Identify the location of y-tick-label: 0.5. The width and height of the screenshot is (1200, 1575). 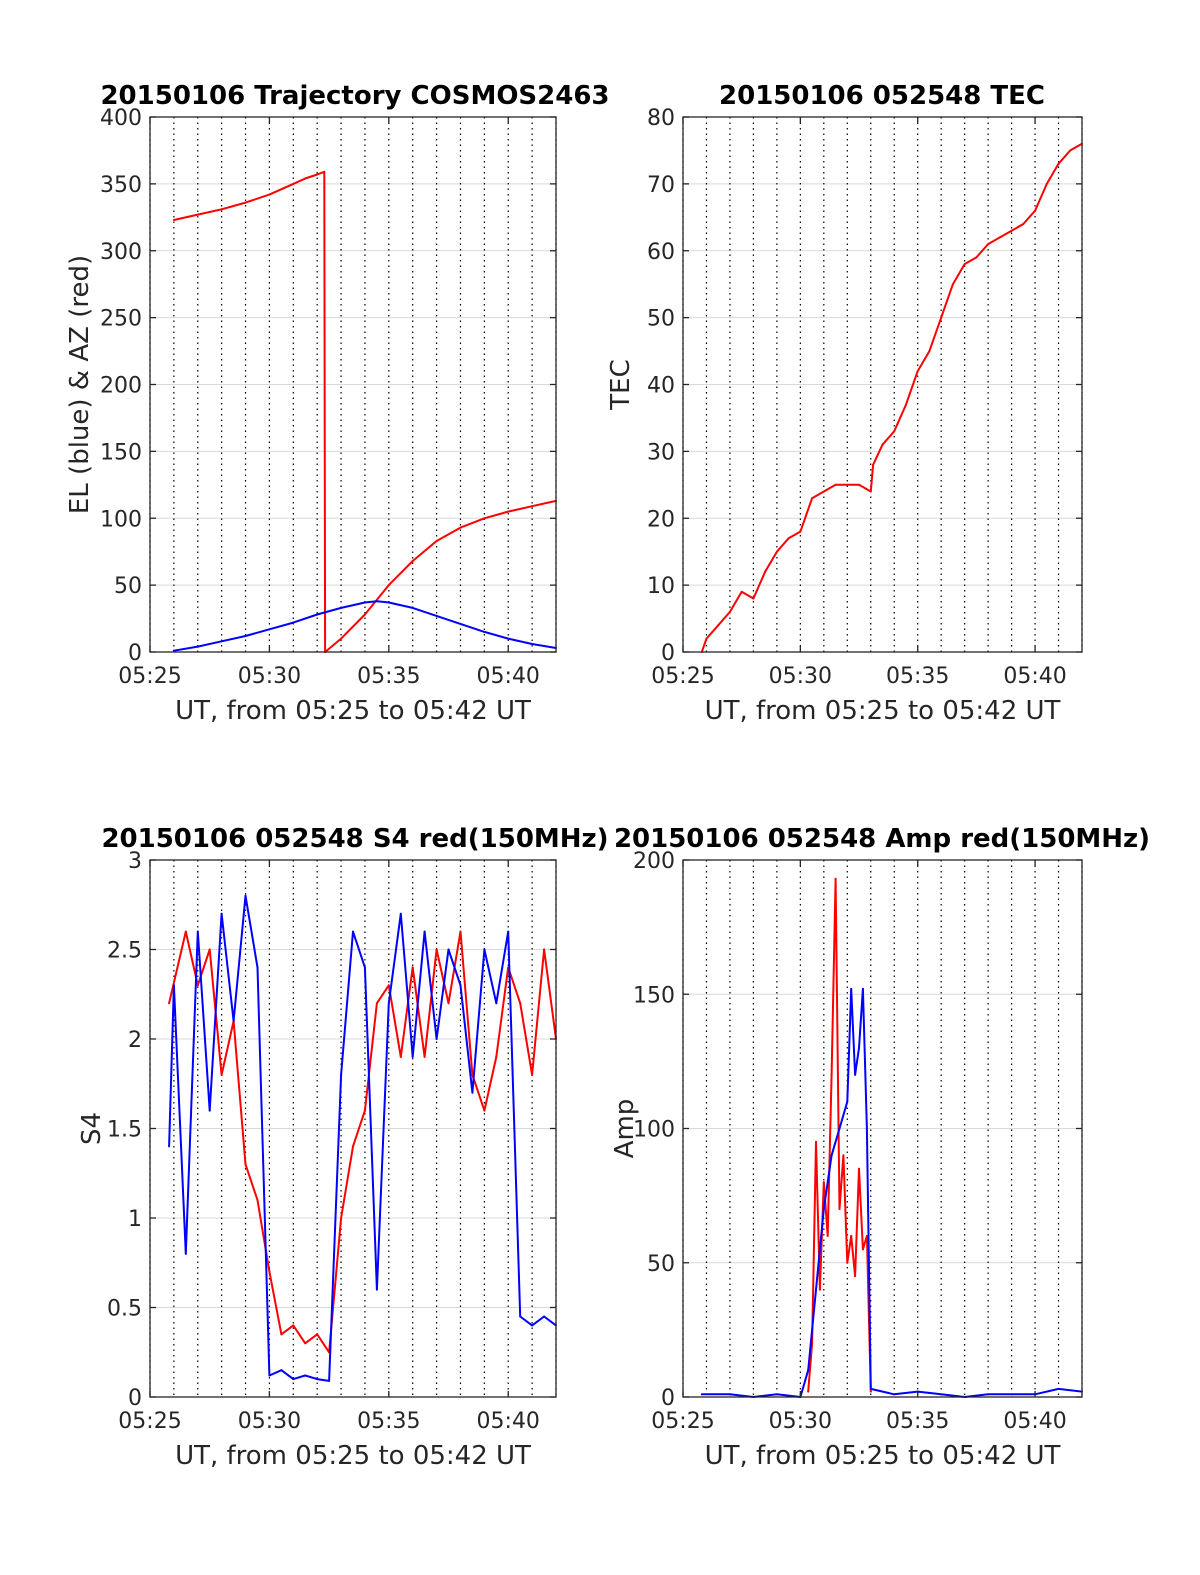
(124, 1309).